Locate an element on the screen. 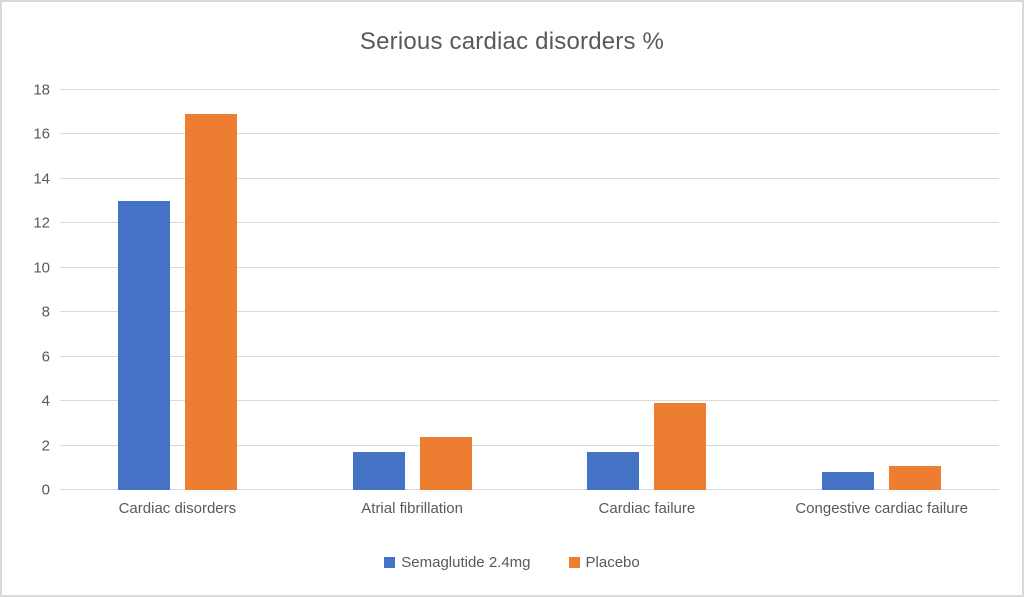 The height and width of the screenshot is (597, 1024). legend-item: Placebo is located at coordinates (604, 562).